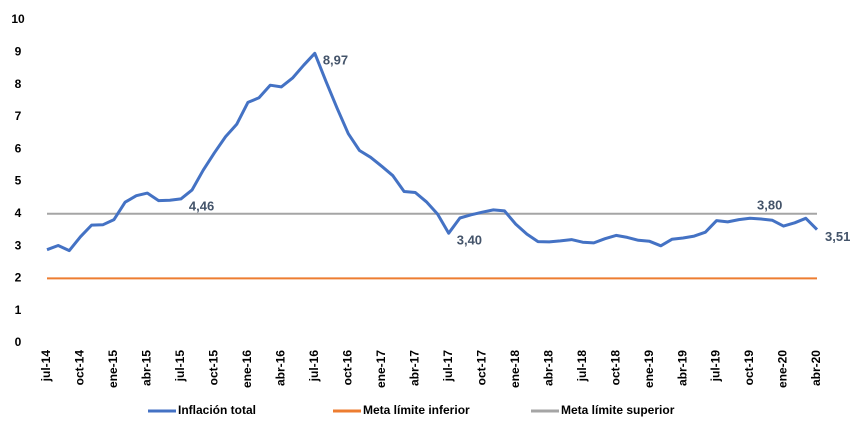 This screenshot has width=856, height=421. What do you see at coordinates (18, 19) in the screenshot?
I see `y-tick-label: 10` at bounding box center [18, 19].